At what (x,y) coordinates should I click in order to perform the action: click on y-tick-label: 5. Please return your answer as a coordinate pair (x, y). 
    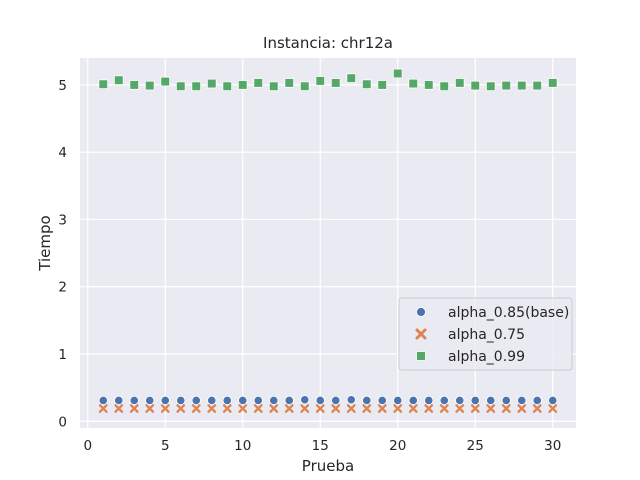
    Looking at the image, I should click on (62, 86).